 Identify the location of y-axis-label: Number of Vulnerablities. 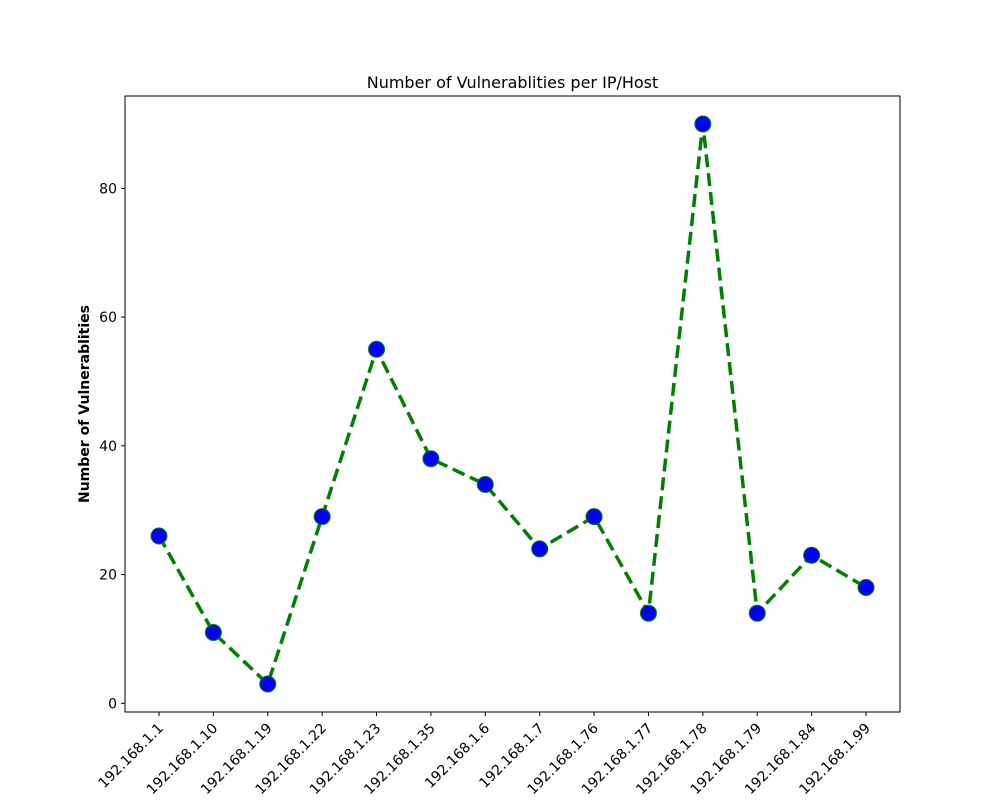
(85, 404).